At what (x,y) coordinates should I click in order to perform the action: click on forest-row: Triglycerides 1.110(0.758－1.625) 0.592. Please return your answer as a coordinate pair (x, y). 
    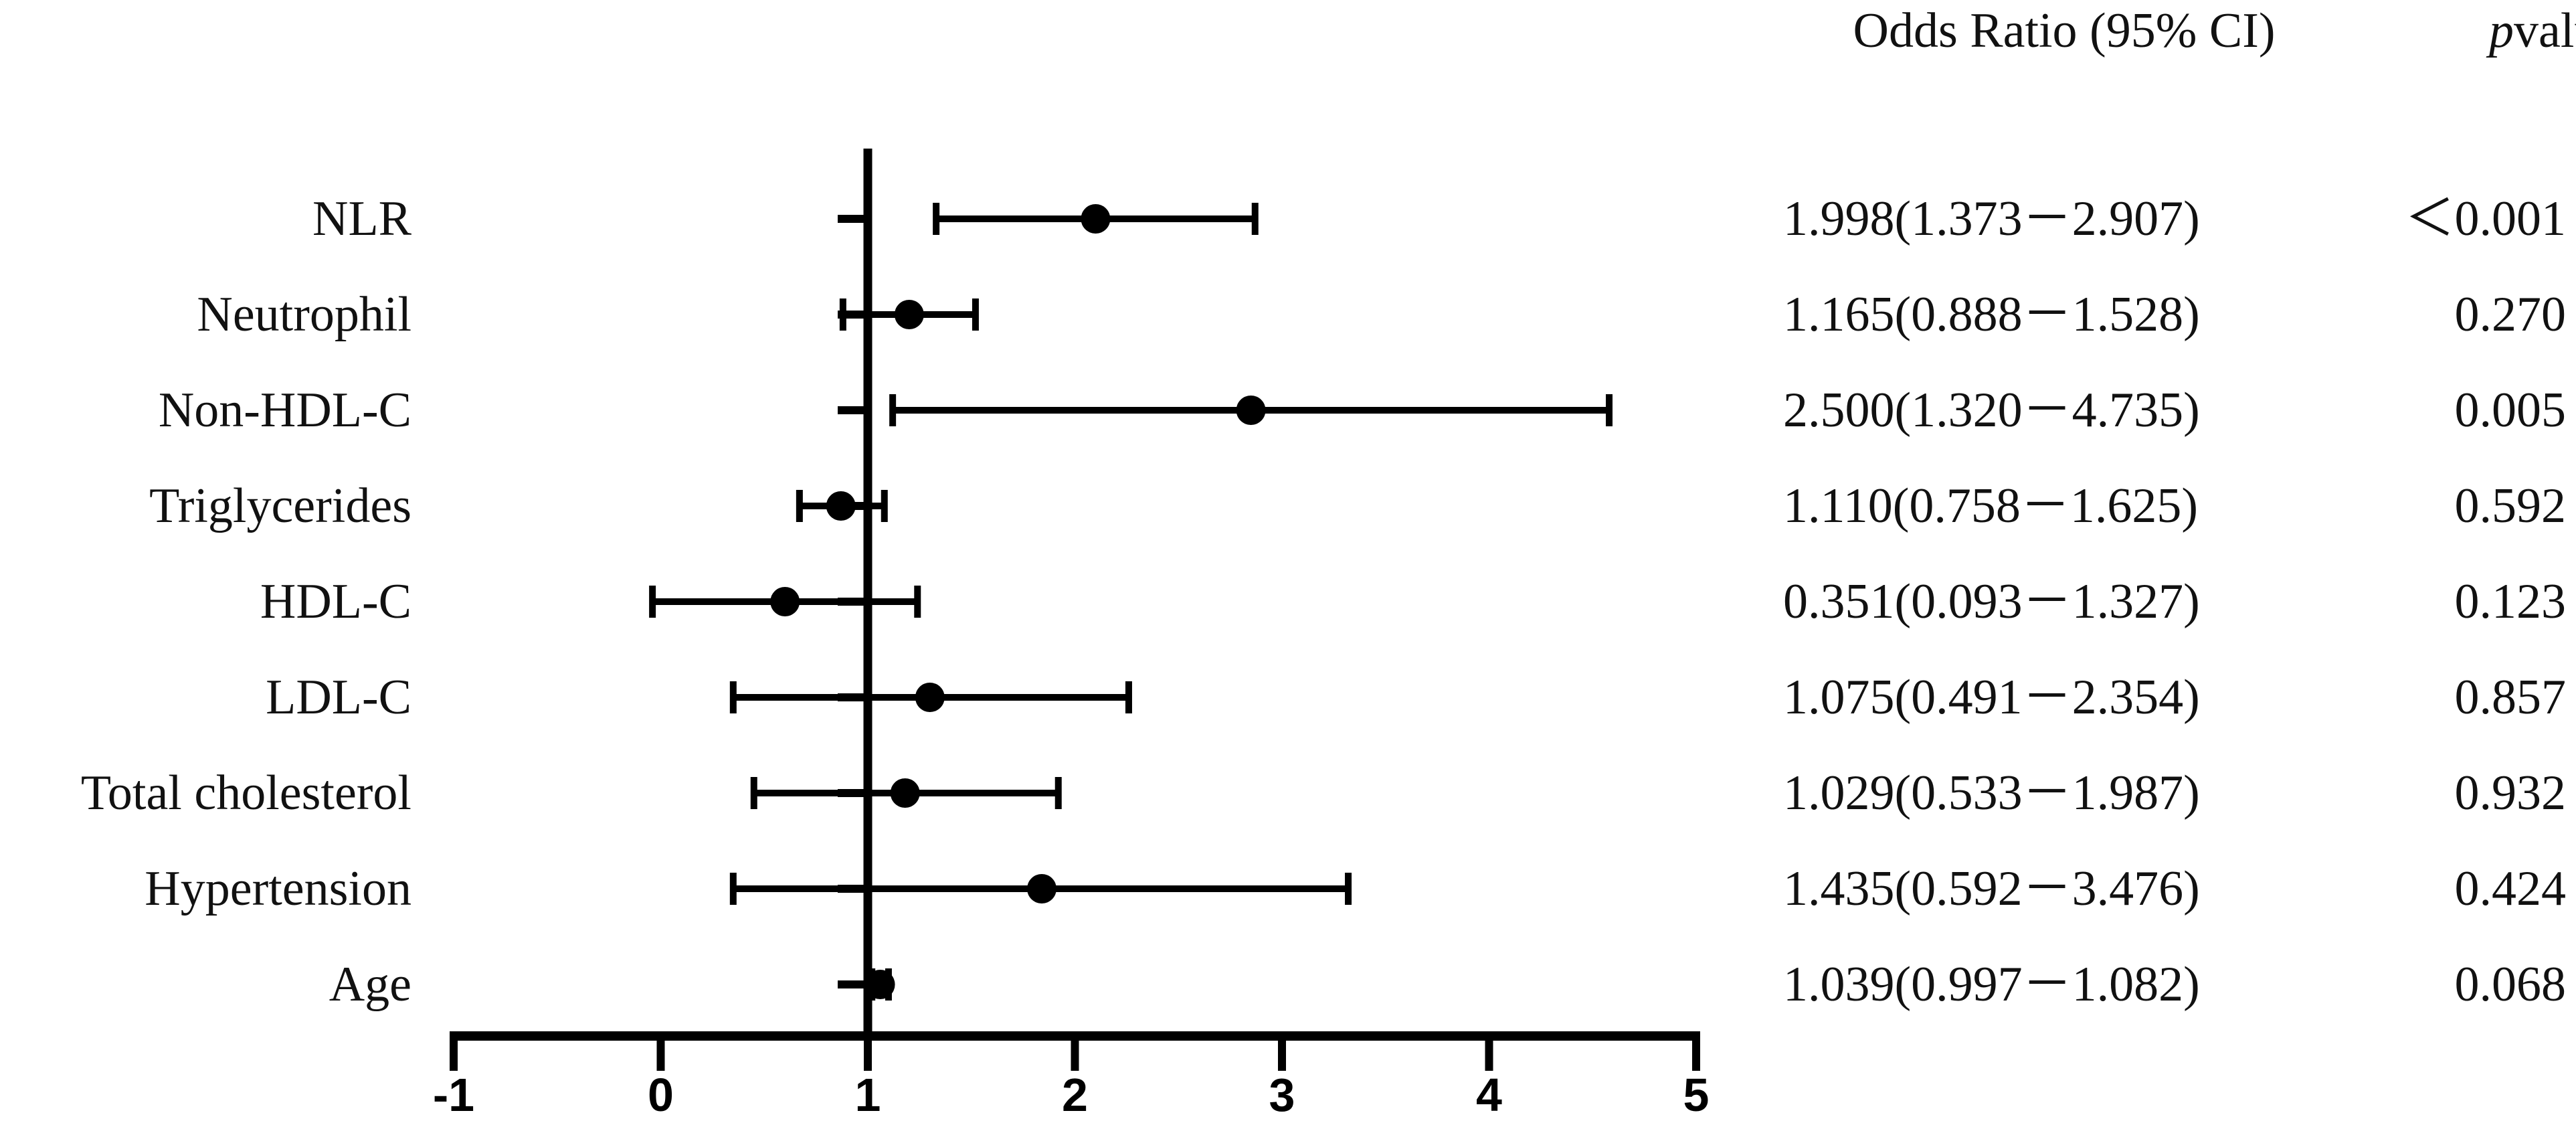
    Looking at the image, I should click on (1357, 506).